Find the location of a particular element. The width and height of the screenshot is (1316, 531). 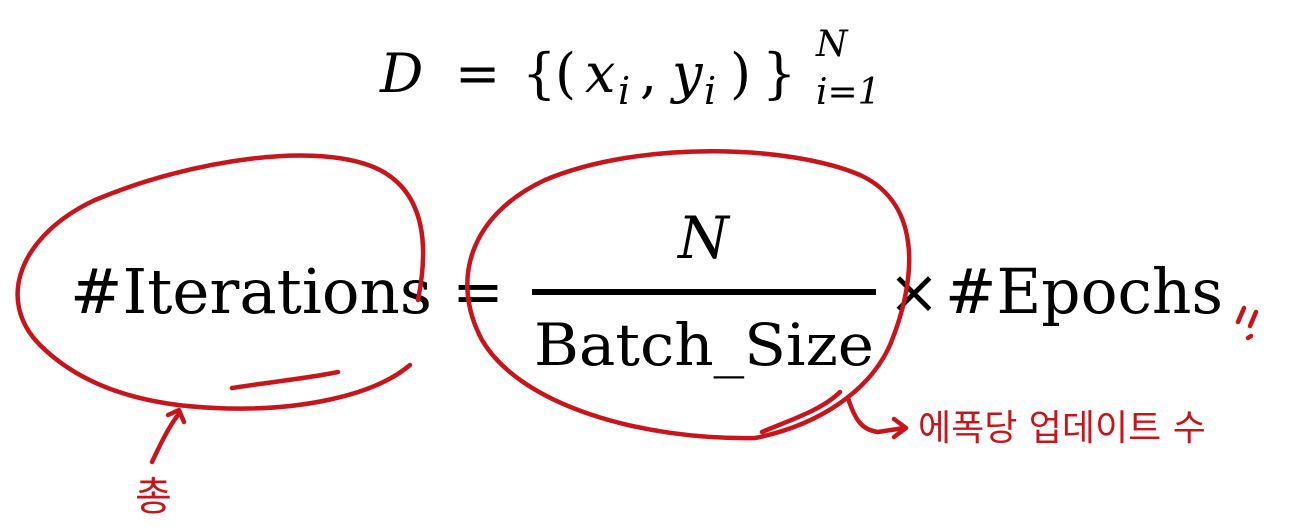

fraction-denominator: Batch_Size is located at coordinates (704, 345).